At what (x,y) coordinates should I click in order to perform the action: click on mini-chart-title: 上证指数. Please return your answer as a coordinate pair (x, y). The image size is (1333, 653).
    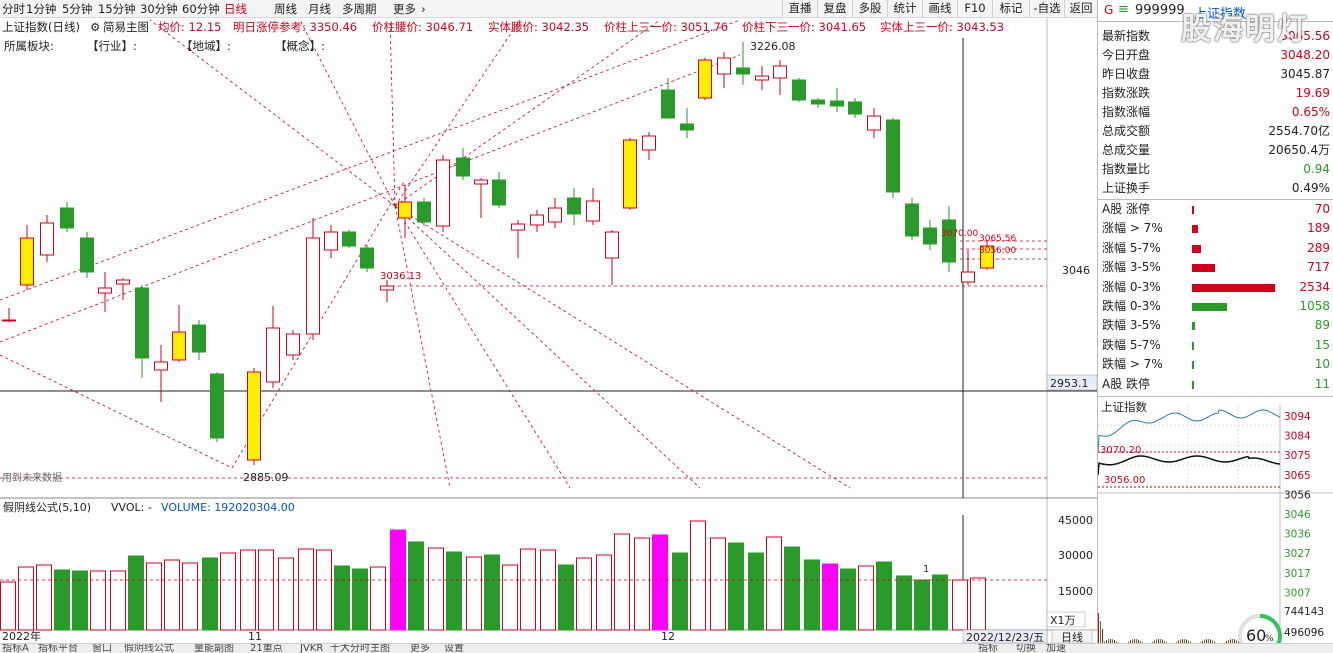
    Looking at the image, I should click on (1124, 407).